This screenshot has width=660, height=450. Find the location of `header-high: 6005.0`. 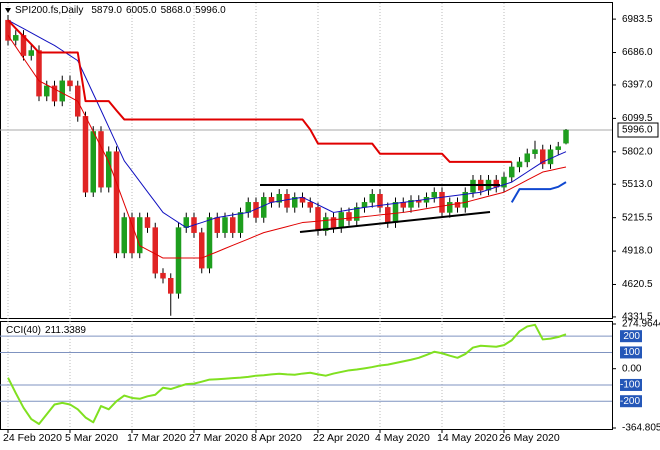

header-high: 6005.0 is located at coordinates (141, 10).